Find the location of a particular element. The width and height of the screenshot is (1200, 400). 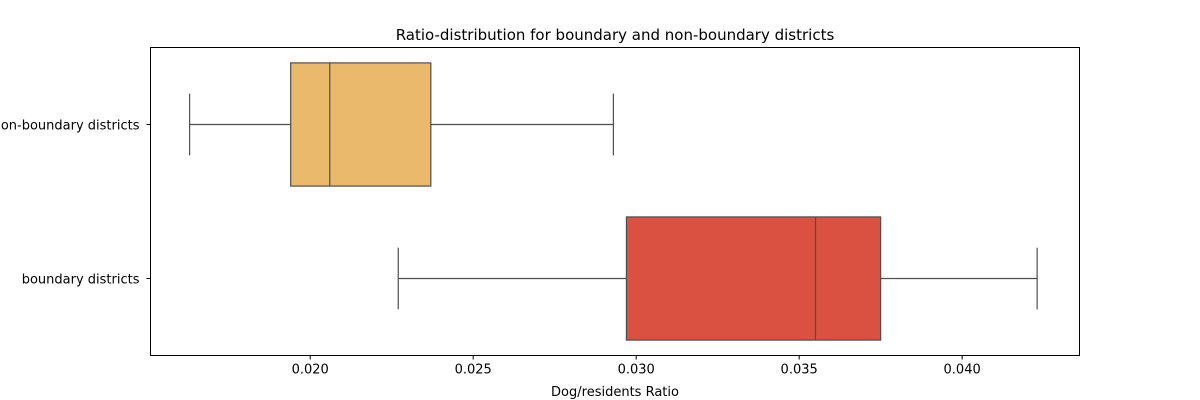

x-tick-label: 0.040 is located at coordinates (962, 370).